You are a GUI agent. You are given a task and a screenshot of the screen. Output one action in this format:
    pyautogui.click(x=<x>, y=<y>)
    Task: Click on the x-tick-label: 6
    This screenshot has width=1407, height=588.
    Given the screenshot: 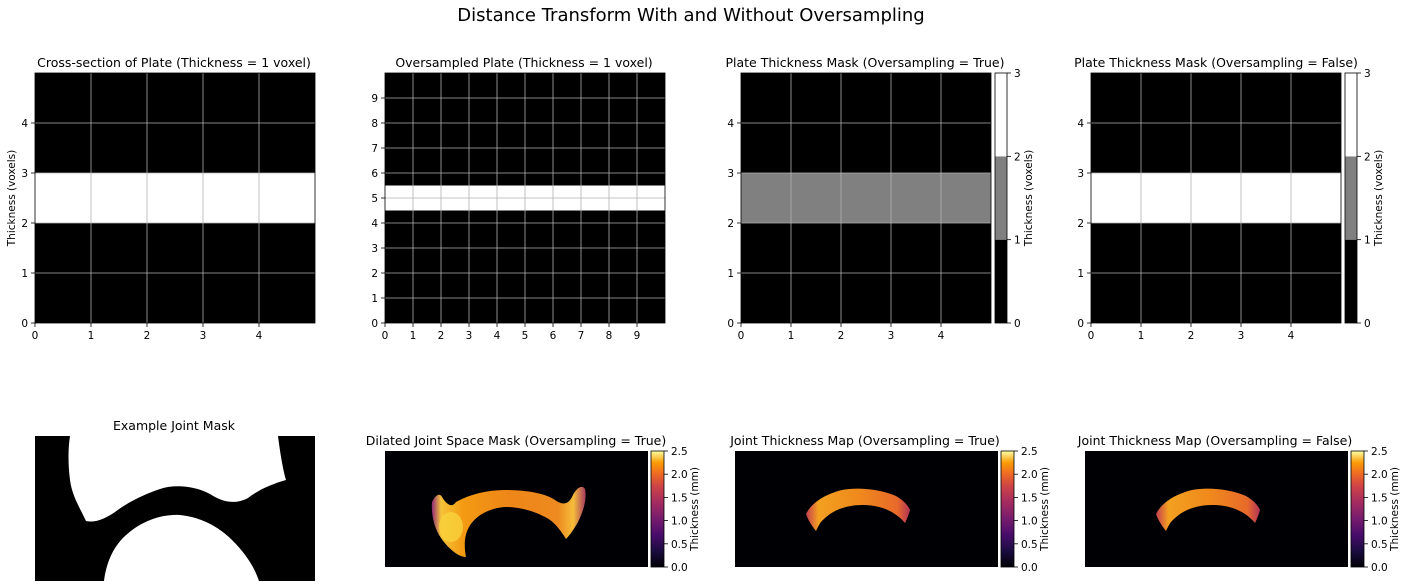 What is the action you would take?
    pyautogui.click(x=553, y=336)
    